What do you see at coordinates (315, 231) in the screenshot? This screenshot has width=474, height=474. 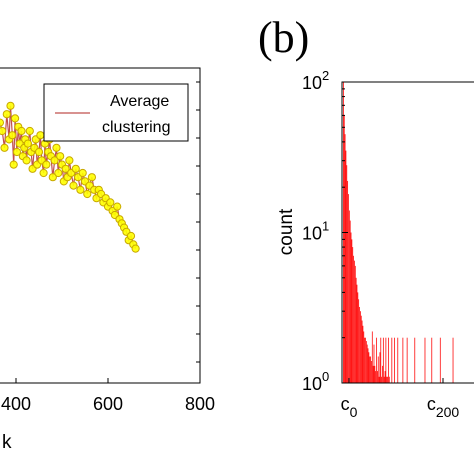 I see `y-tick-label: 10¹` at bounding box center [315, 231].